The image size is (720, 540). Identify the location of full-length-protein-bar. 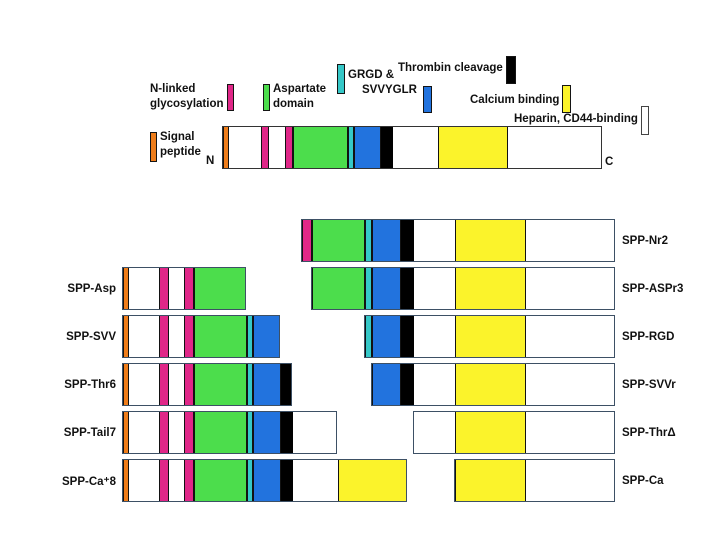
(412, 147).